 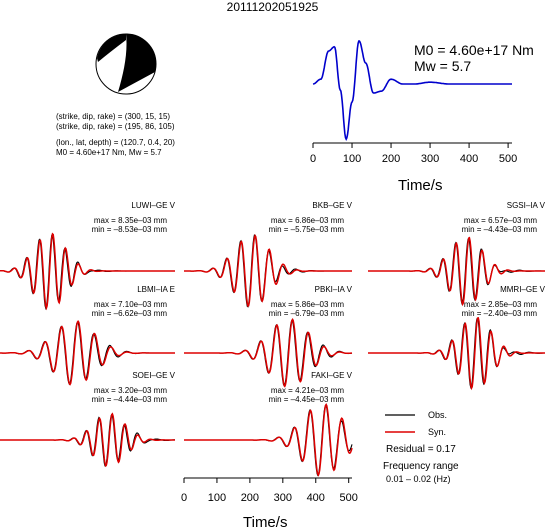 I want to click on station-name: MMRI–GE V, so click(x=522, y=289).